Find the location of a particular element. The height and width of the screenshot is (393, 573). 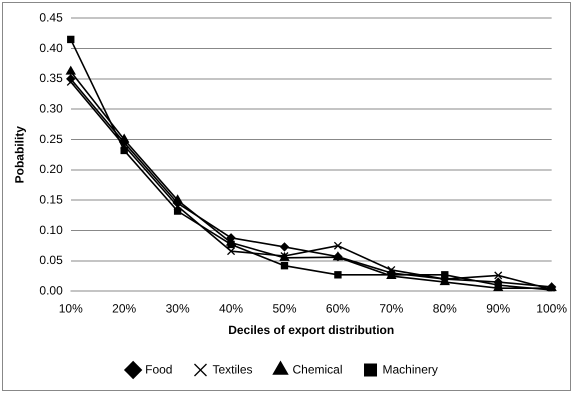

y-tick-label: 0.45 is located at coordinates (51, 17).